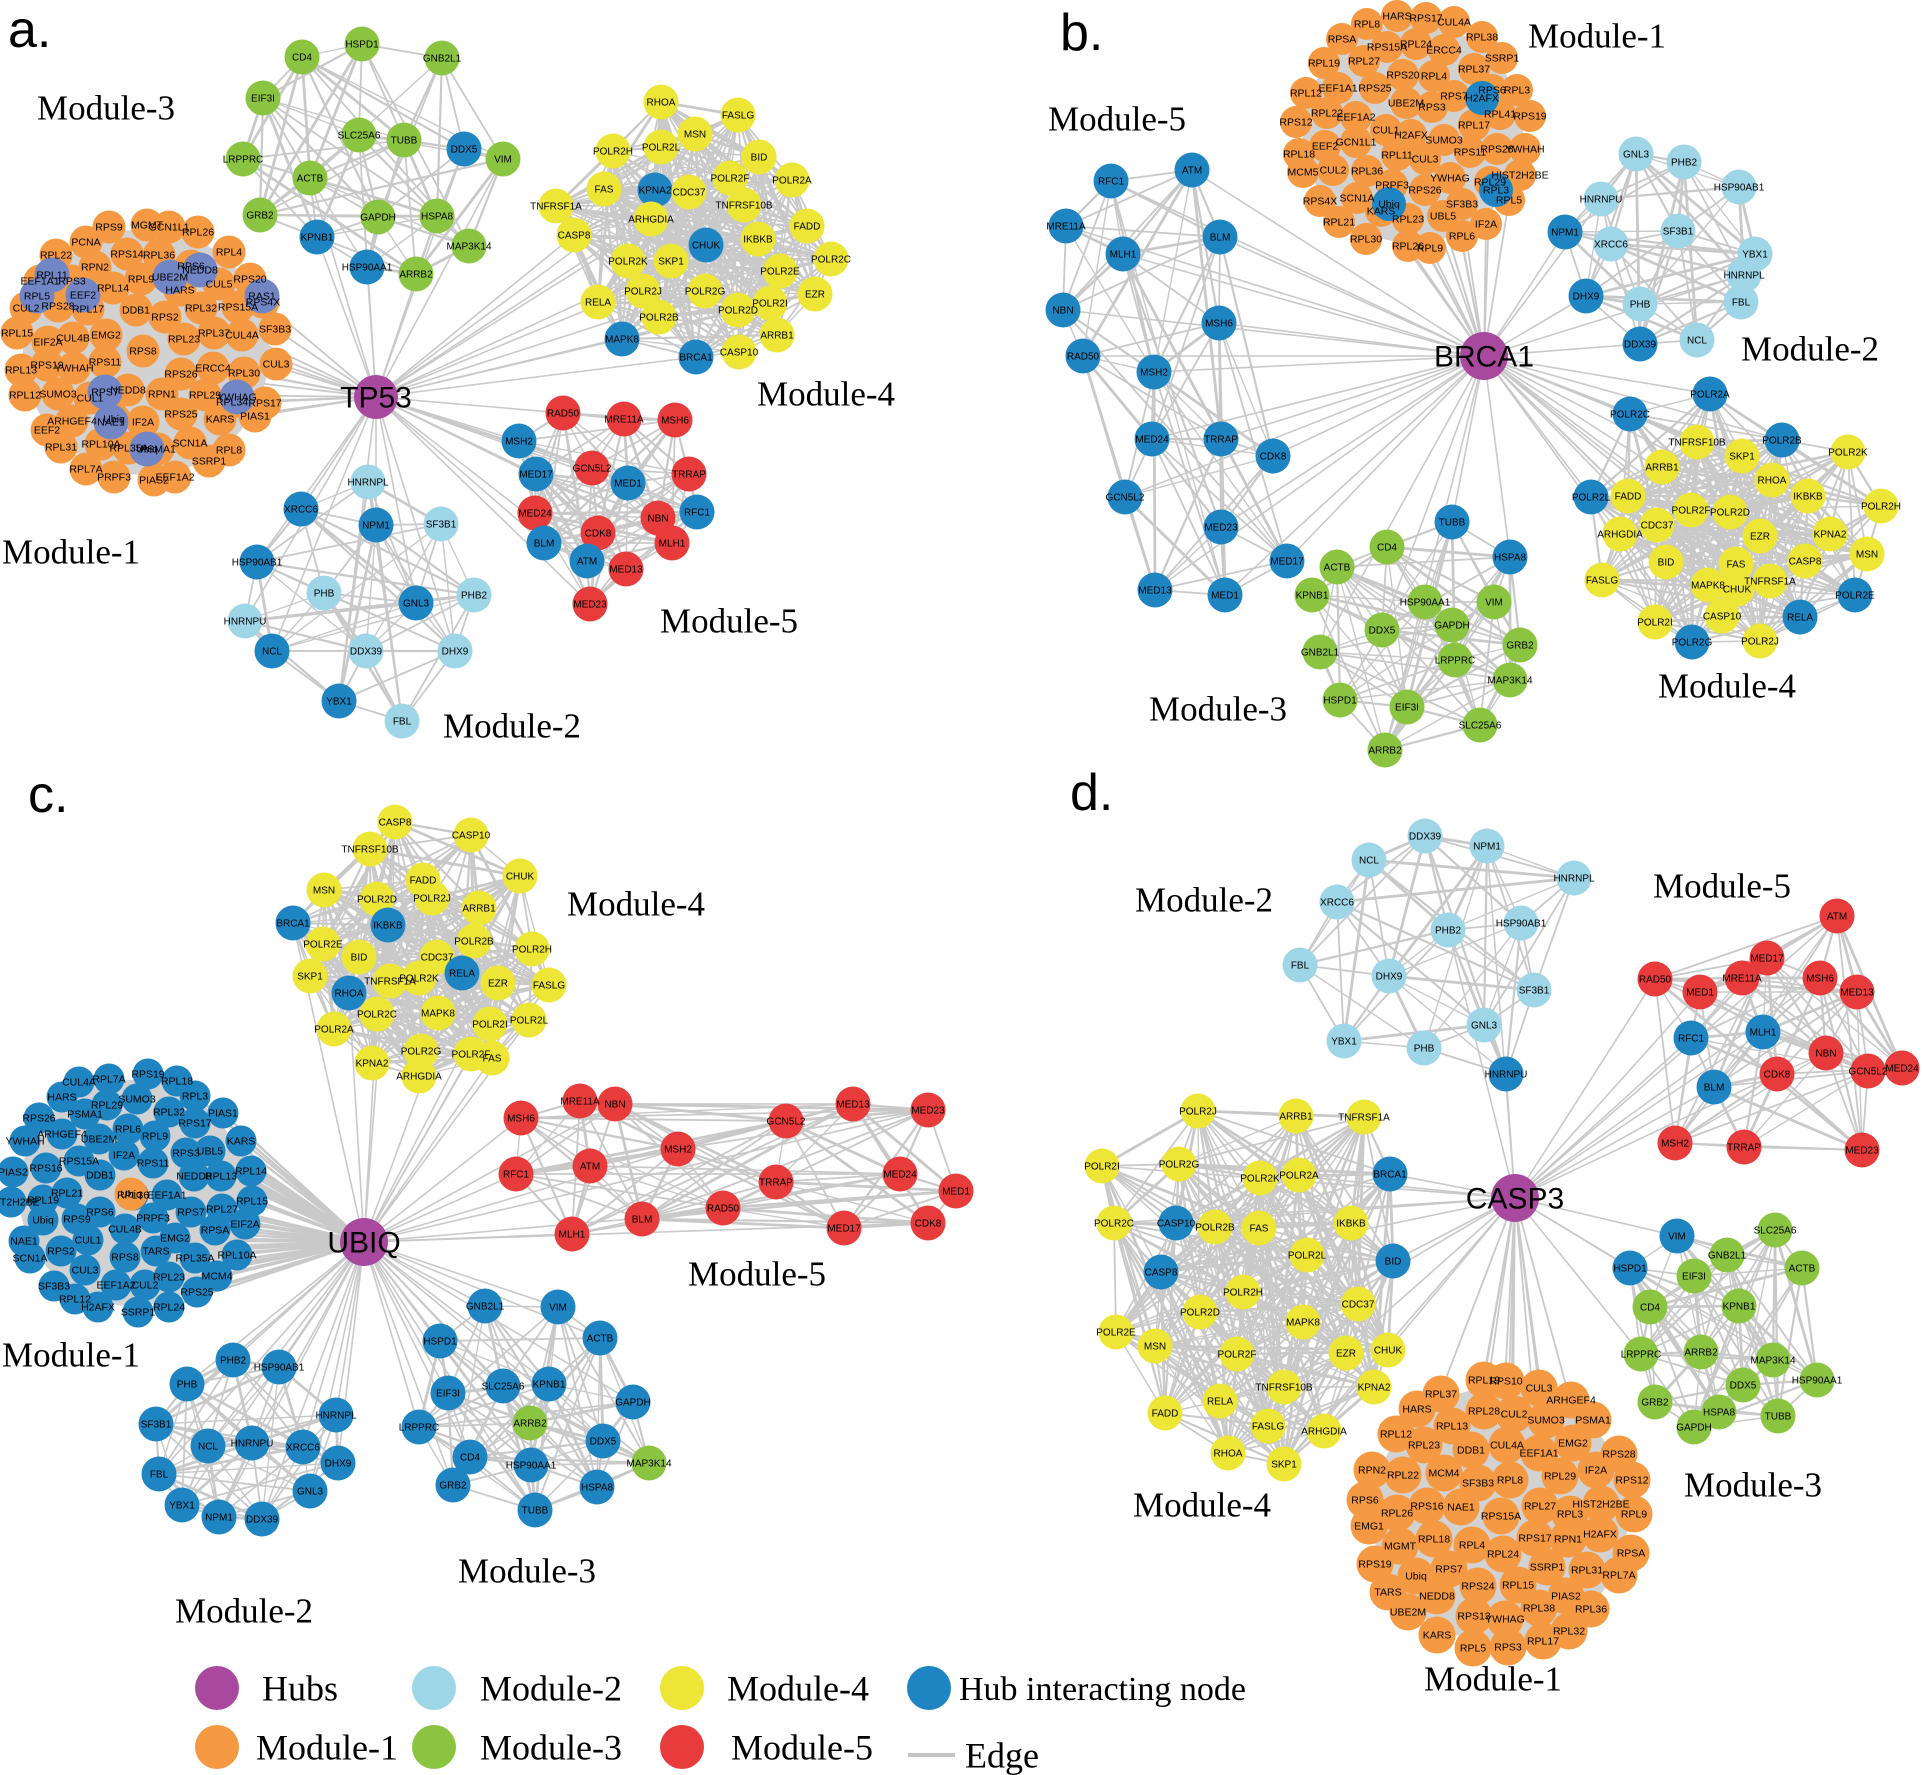  Describe the element at coordinates (213, 369) in the screenshot. I see `svg-text: ERCC4` at that location.